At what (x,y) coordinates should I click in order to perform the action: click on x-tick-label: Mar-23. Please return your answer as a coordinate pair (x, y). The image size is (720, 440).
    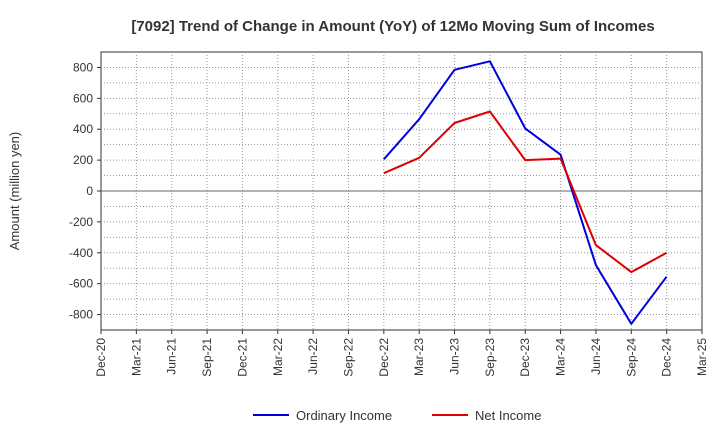
    Looking at the image, I should click on (419, 357).